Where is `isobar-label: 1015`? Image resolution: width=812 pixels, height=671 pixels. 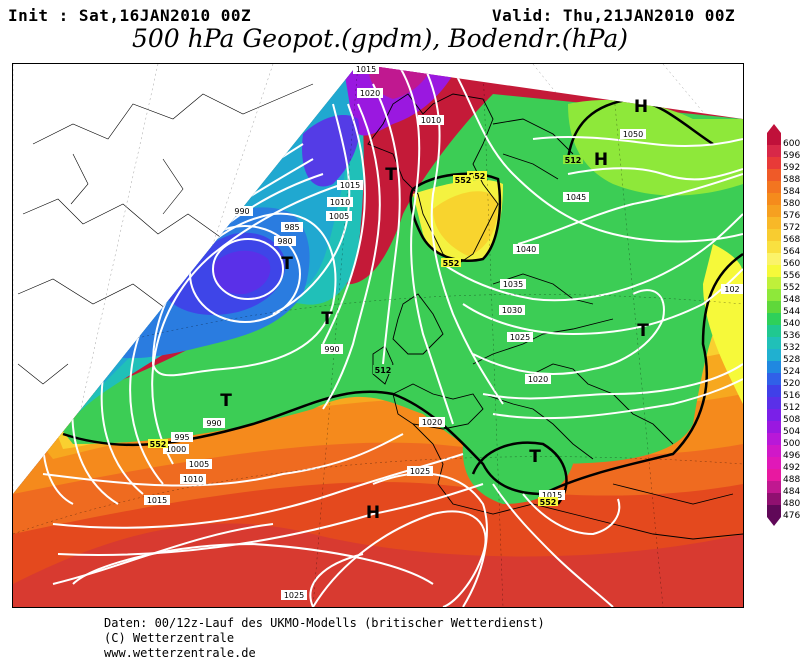 isobar-label: 1015 is located at coordinates (366, 69).